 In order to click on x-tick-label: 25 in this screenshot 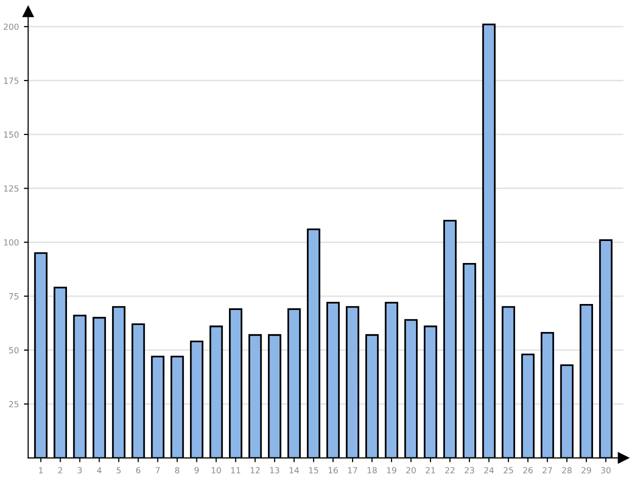, I will do `click(508, 470)`.